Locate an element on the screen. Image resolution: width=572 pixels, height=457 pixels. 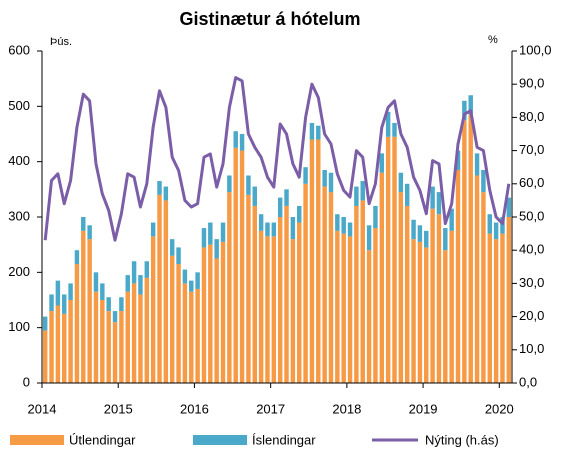
y2-tick-label: 90,0 is located at coordinates (531, 83).